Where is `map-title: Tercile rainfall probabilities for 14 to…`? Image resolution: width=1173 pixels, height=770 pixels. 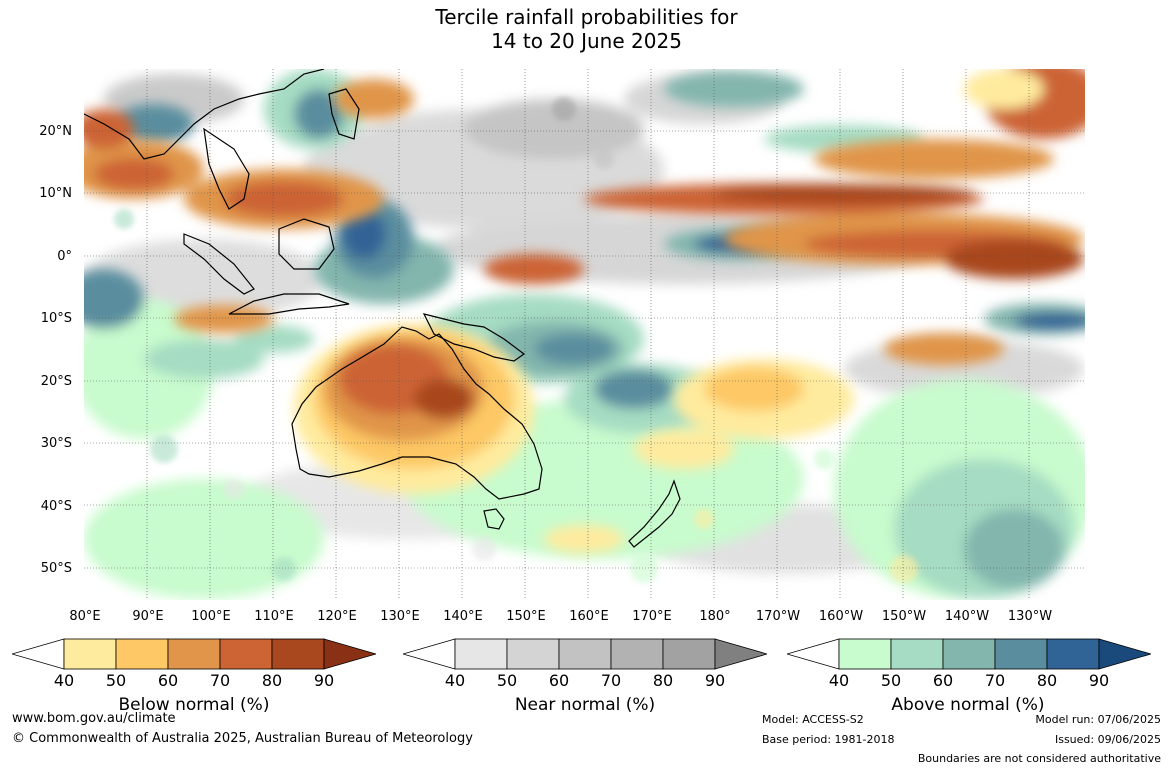 map-title: Tercile rainfall probabilities for 14 to… is located at coordinates (586, 29).